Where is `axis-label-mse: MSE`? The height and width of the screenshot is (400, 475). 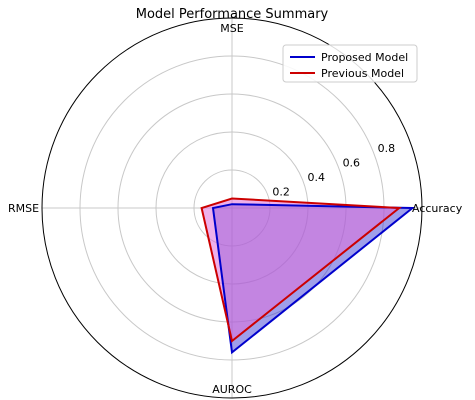 axis-label-mse: MSE is located at coordinates (231, 28).